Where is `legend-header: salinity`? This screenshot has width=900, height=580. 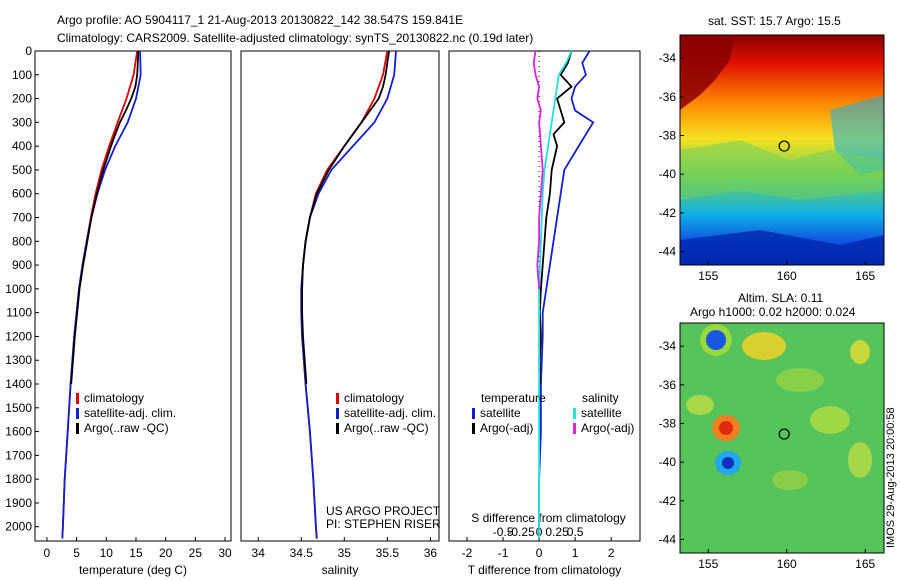
legend-header: salinity is located at coordinates (600, 398).